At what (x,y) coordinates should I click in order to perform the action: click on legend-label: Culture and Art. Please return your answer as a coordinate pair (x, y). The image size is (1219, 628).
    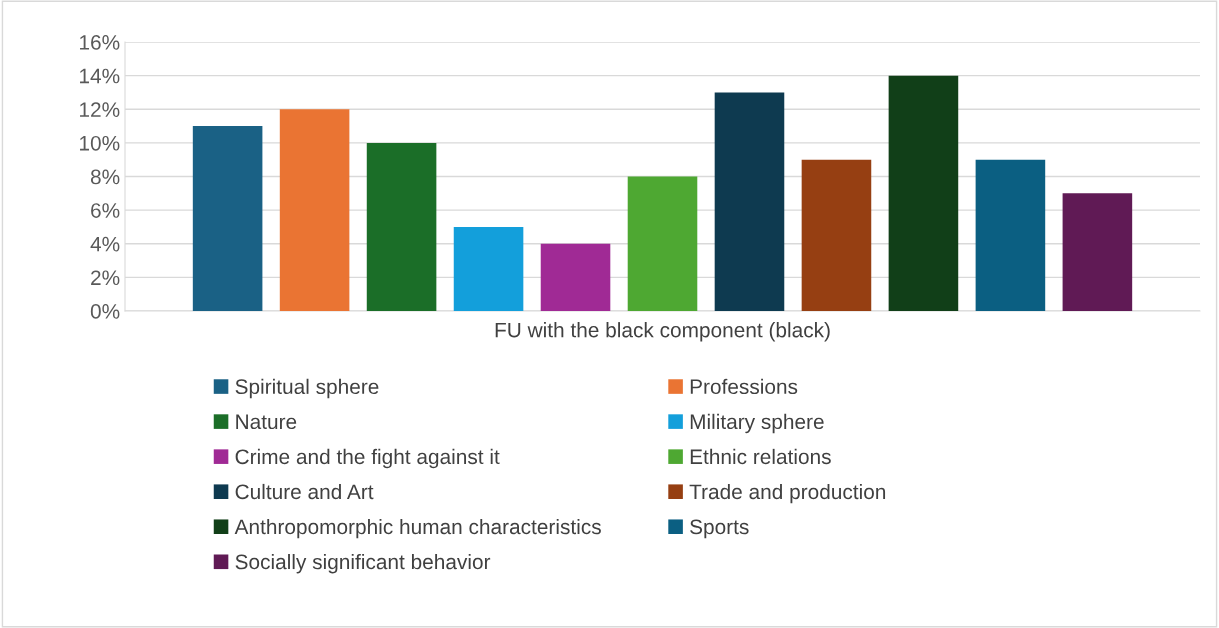
    Looking at the image, I should click on (304, 491).